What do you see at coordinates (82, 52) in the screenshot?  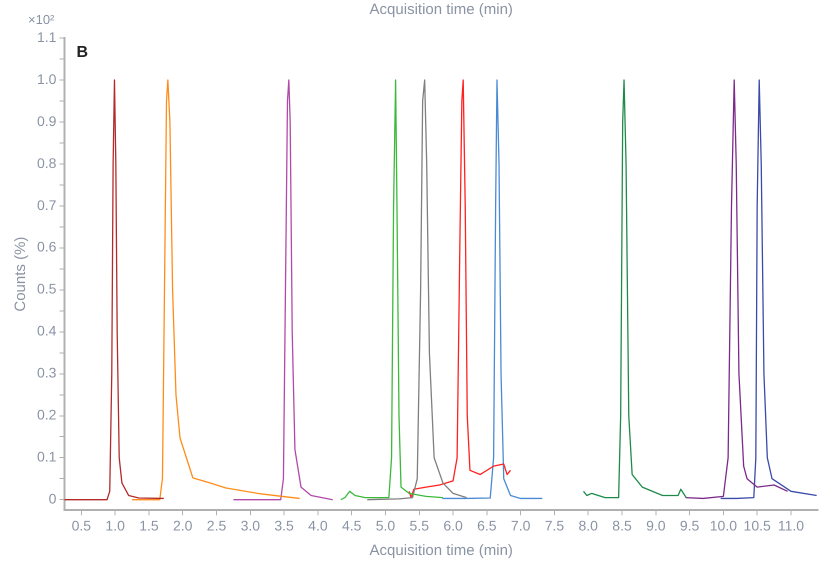 I see `annotation: B` at bounding box center [82, 52].